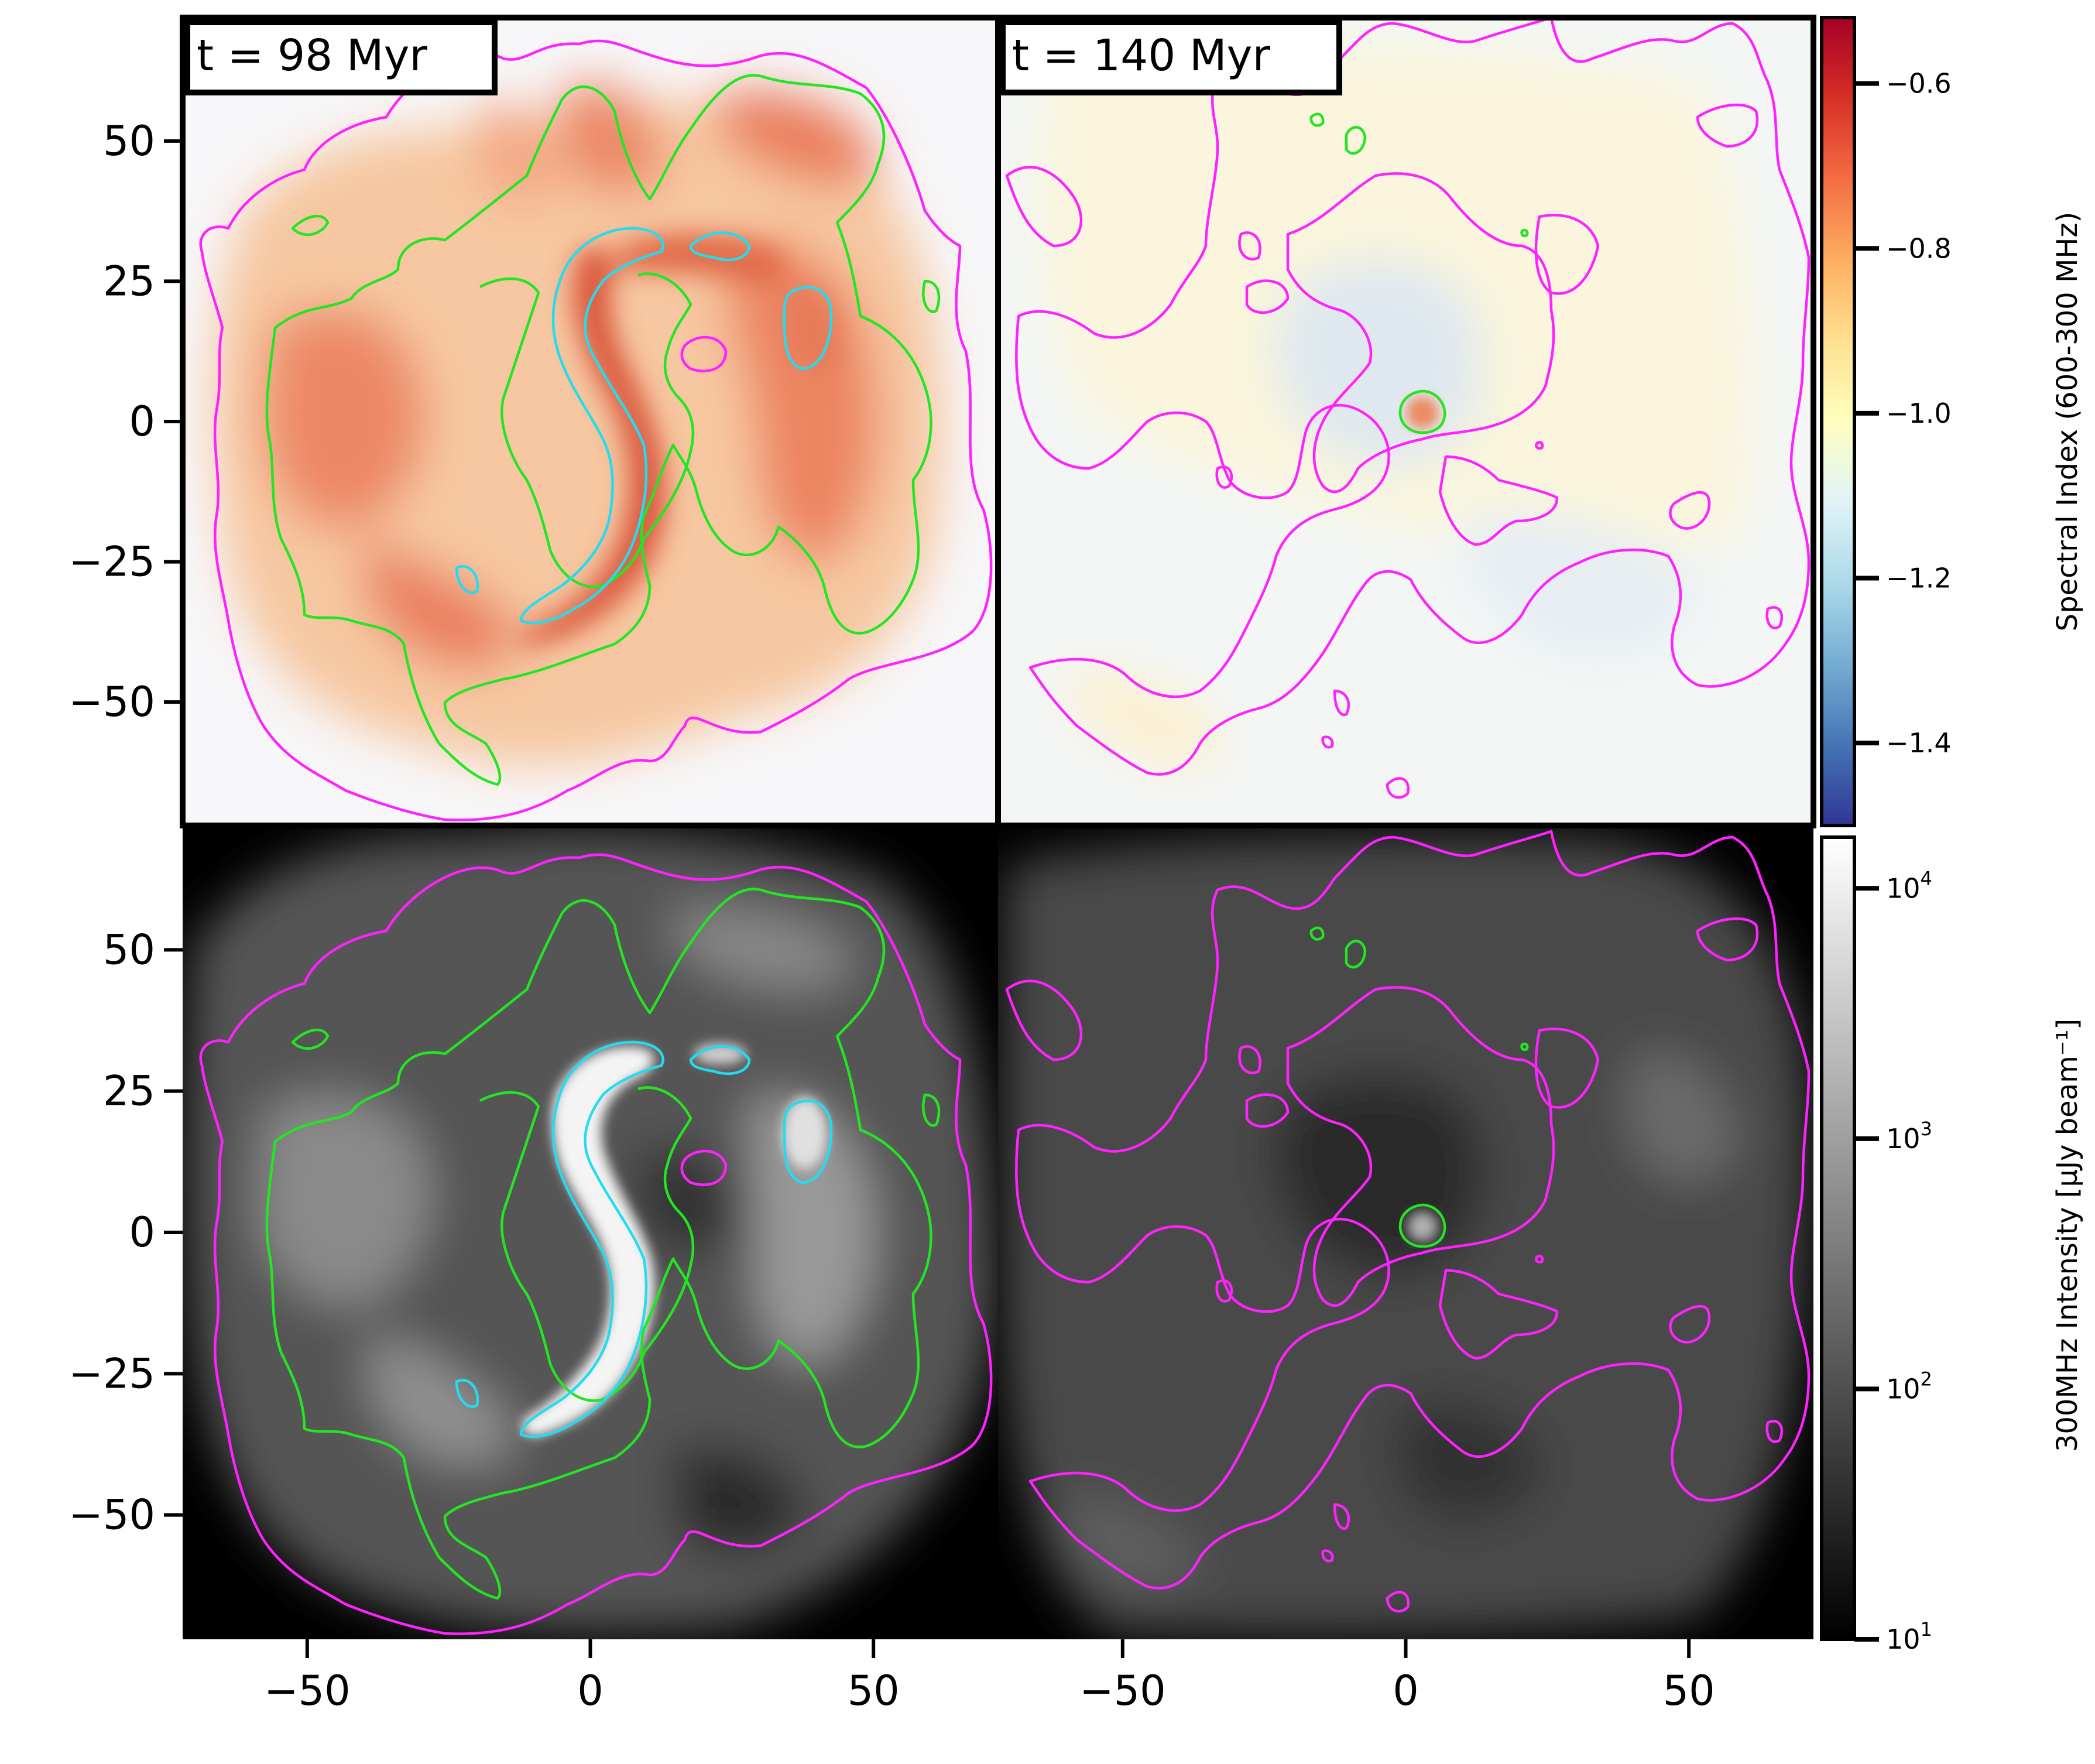  I want to click on contour-outer-t140, so click(1044, 207).